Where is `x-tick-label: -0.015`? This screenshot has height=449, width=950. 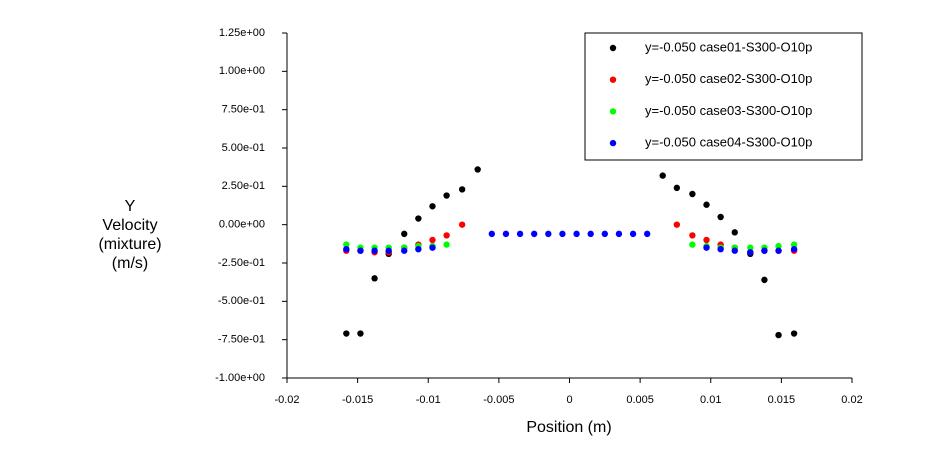 x-tick-label: -0.015 is located at coordinates (357, 400).